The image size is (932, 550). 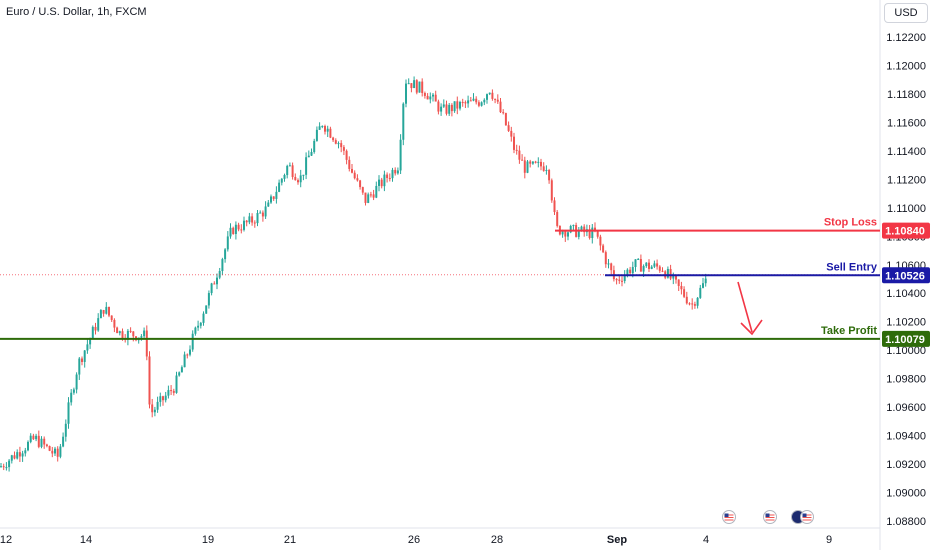 I want to click on x-tick-label: 14, so click(x=86, y=540).